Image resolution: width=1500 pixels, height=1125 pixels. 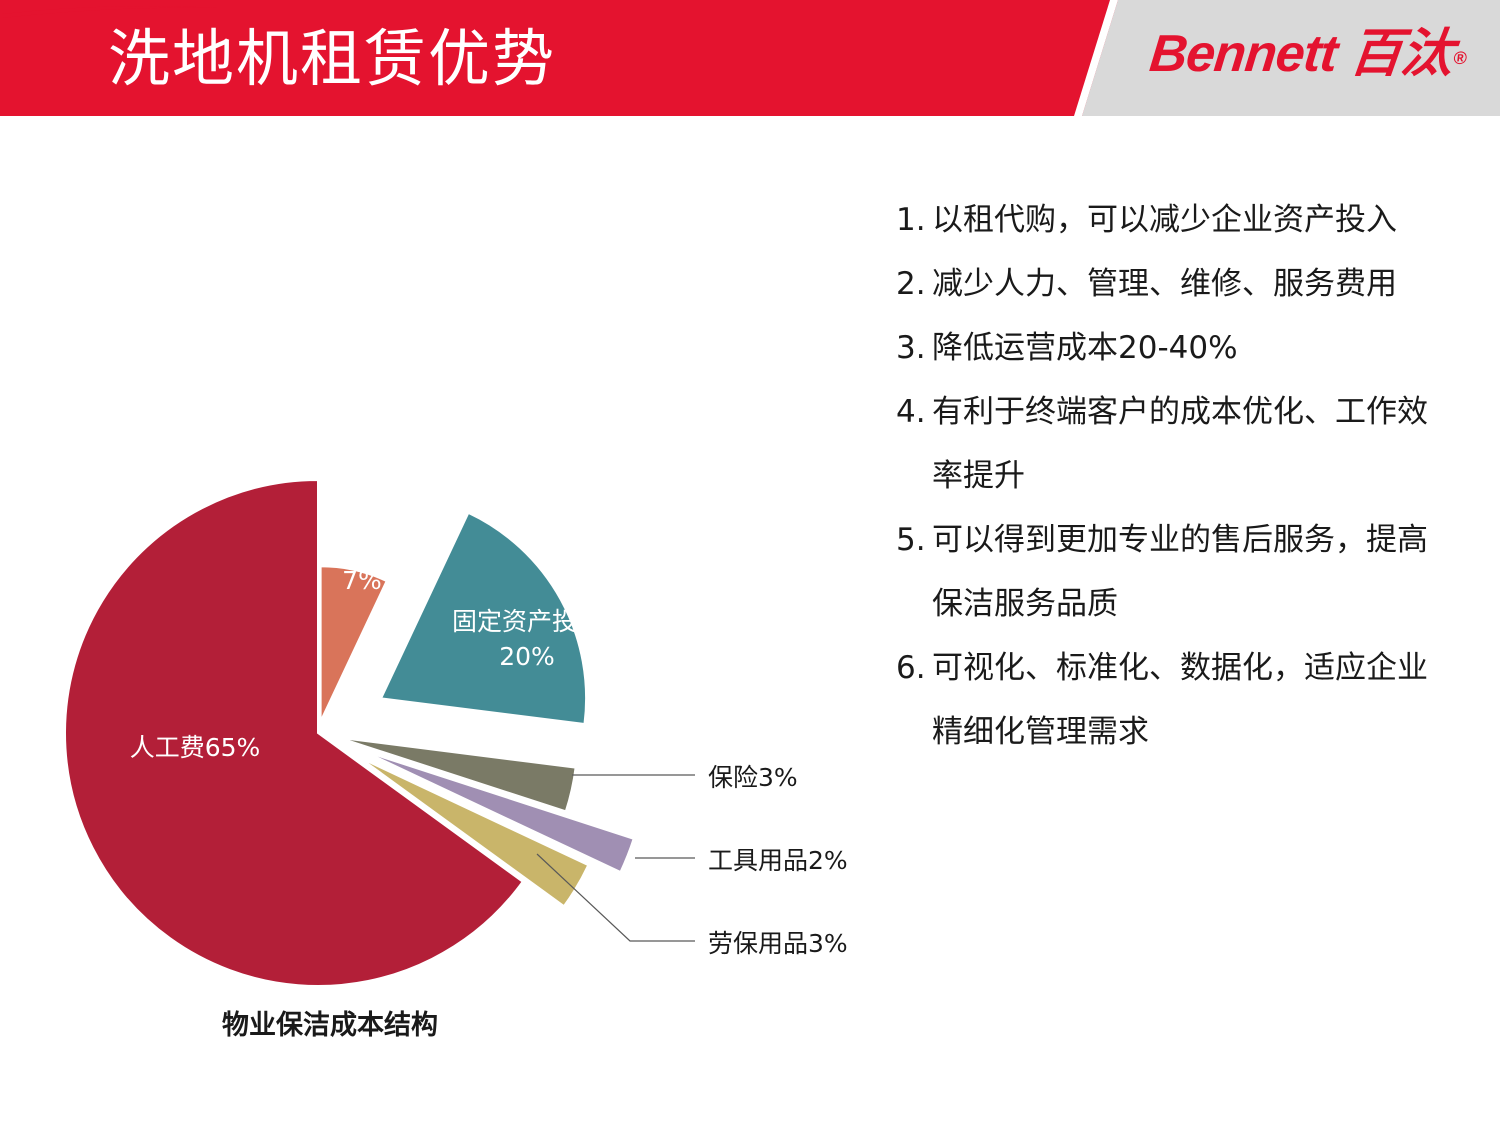 What do you see at coordinates (911, 412) in the screenshot?
I see `advantage-number: 4.` at bounding box center [911, 412].